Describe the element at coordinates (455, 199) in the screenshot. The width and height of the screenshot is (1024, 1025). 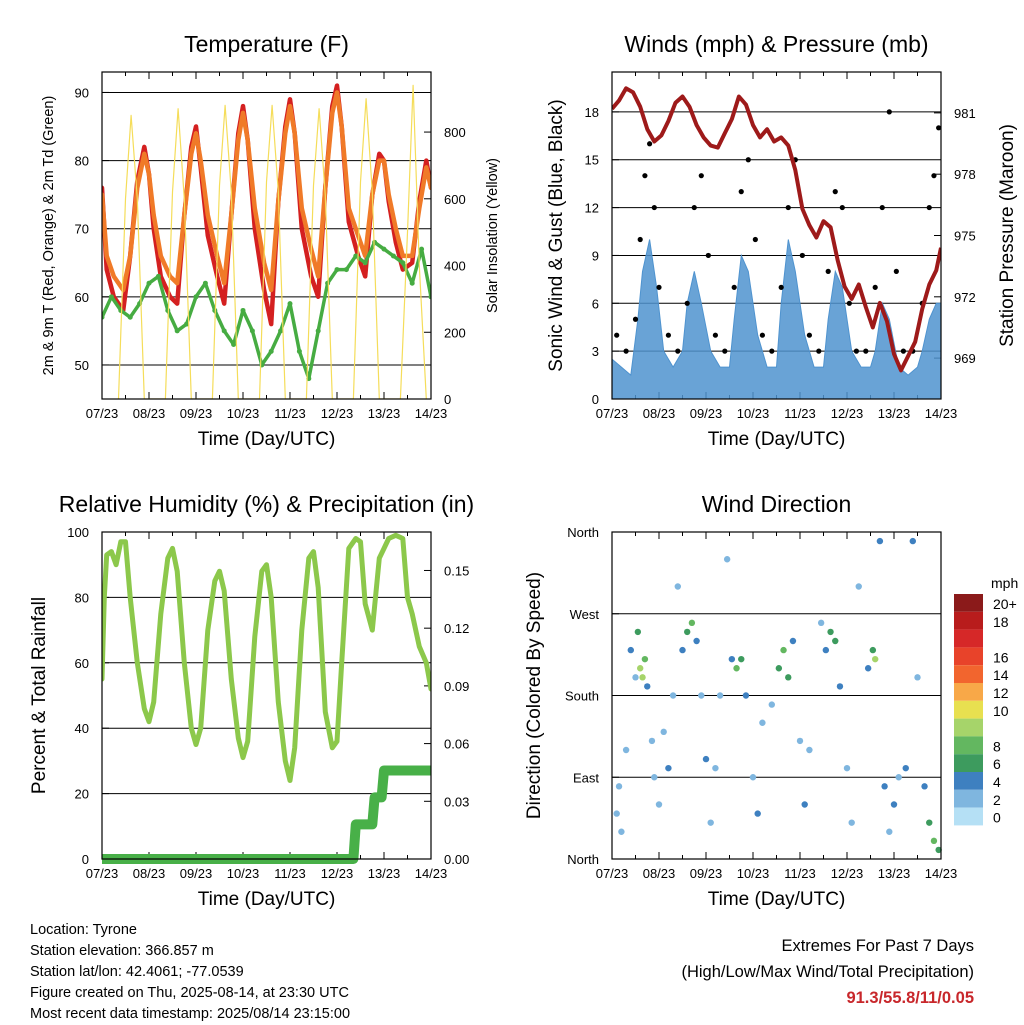
I see `y2-tick-label: 600` at that location.